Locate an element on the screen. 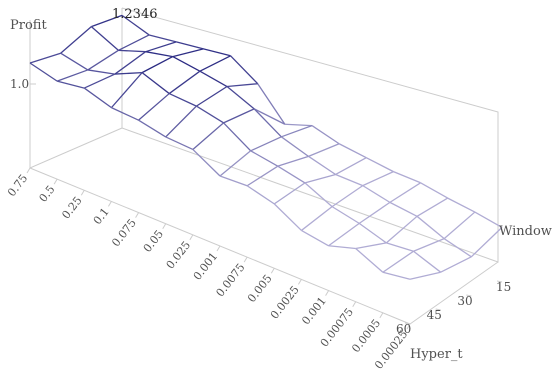 The width and height of the screenshot is (552, 370). y-tick-label: 30 is located at coordinates (464, 301).